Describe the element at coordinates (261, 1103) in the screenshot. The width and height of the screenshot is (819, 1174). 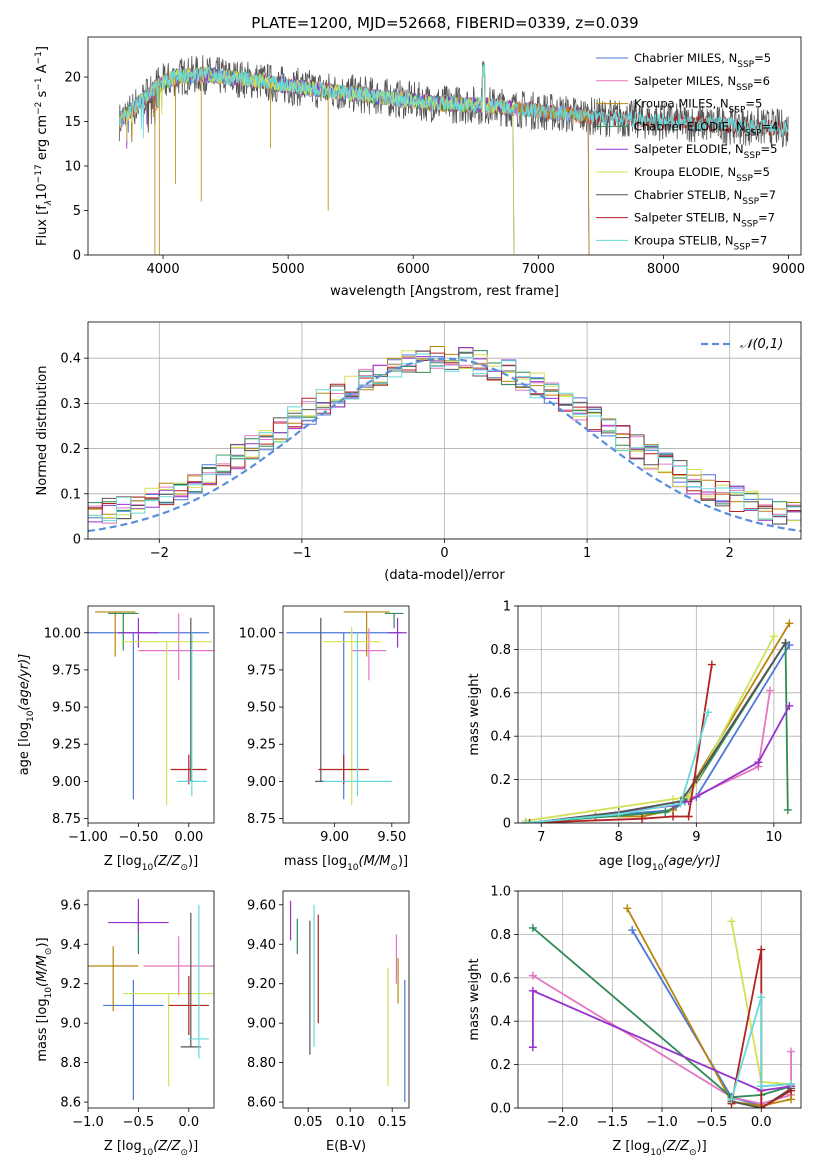
I see `y-tick-label: 8.60` at that location.